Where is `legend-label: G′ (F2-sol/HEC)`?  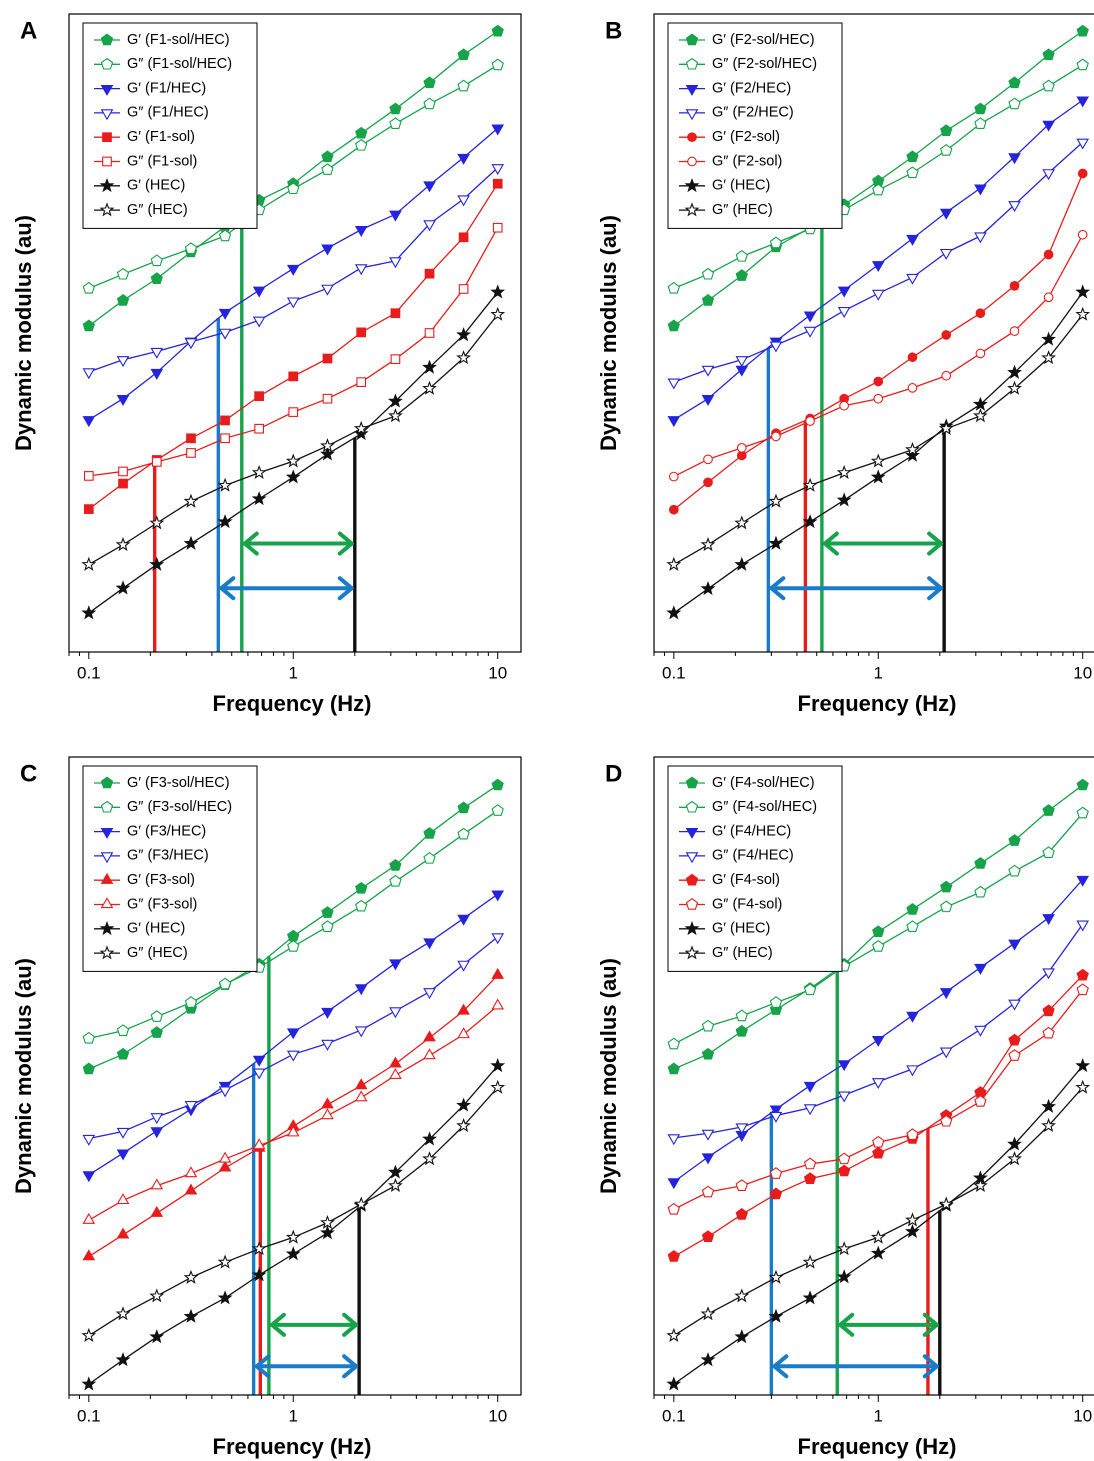
legend-label: G′ (F2-sol/HEC) is located at coordinates (763, 40).